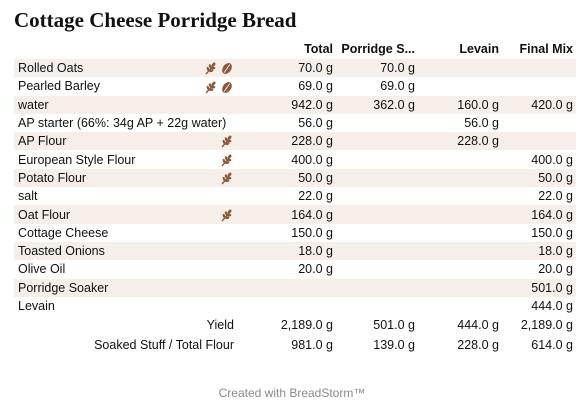 This screenshot has height=412, width=584. Describe the element at coordinates (63, 232) in the screenshot. I see `ingredient-name: Cottage Cheese` at that location.